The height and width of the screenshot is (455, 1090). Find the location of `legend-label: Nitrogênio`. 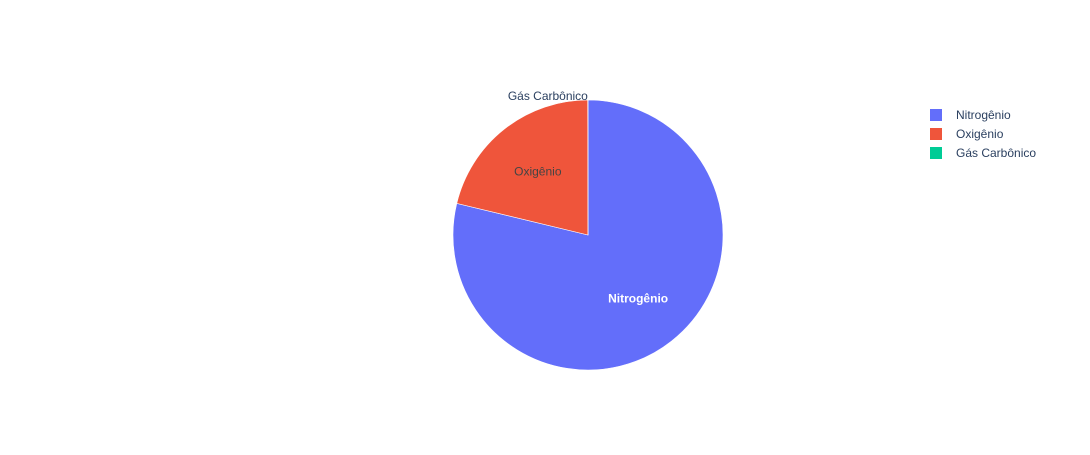

legend-label: Nitrogênio is located at coordinates (983, 115).